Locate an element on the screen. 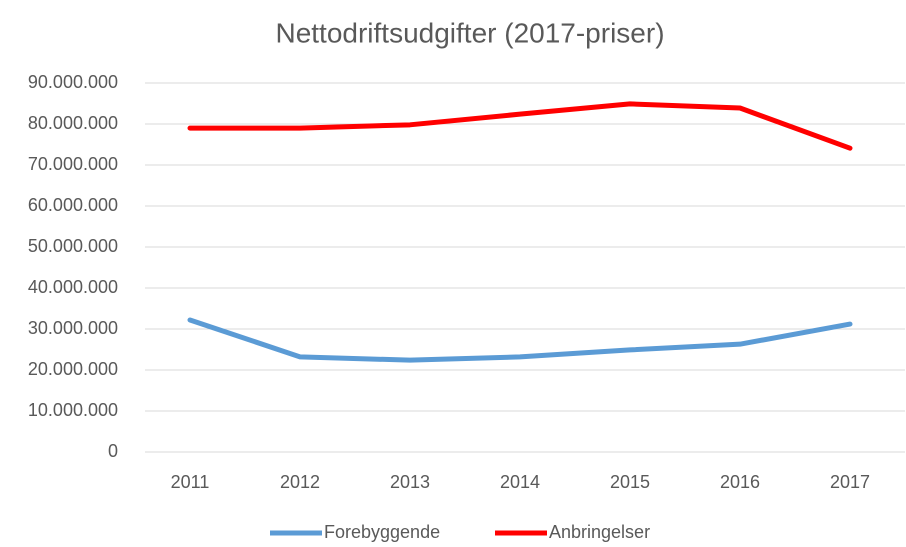 The width and height of the screenshot is (906, 547). y-tick-label: 20.000.000 is located at coordinates (73, 369).